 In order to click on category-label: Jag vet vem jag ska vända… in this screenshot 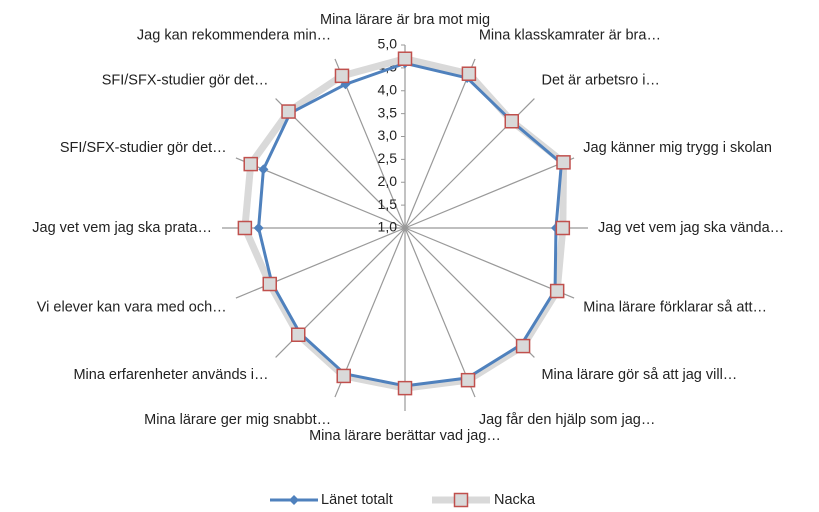, I will do `click(691, 228)`.